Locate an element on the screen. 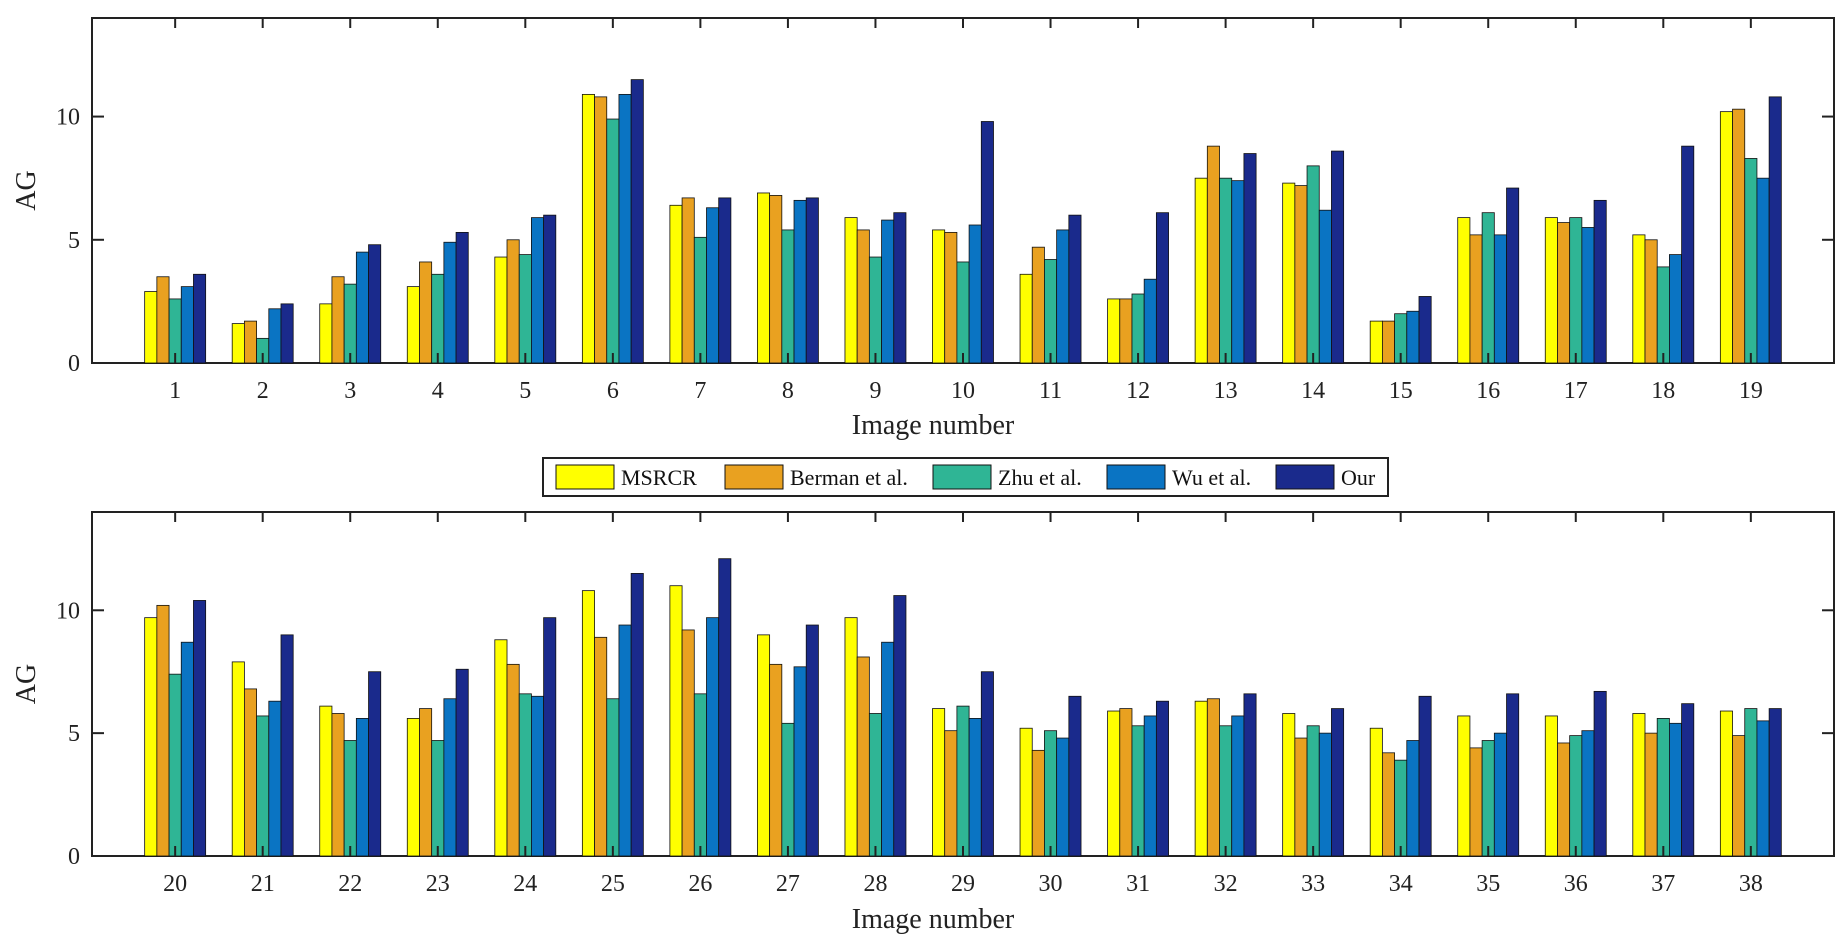 The height and width of the screenshot is (942, 1848). x-tick-label: 10 is located at coordinates (963, 391).